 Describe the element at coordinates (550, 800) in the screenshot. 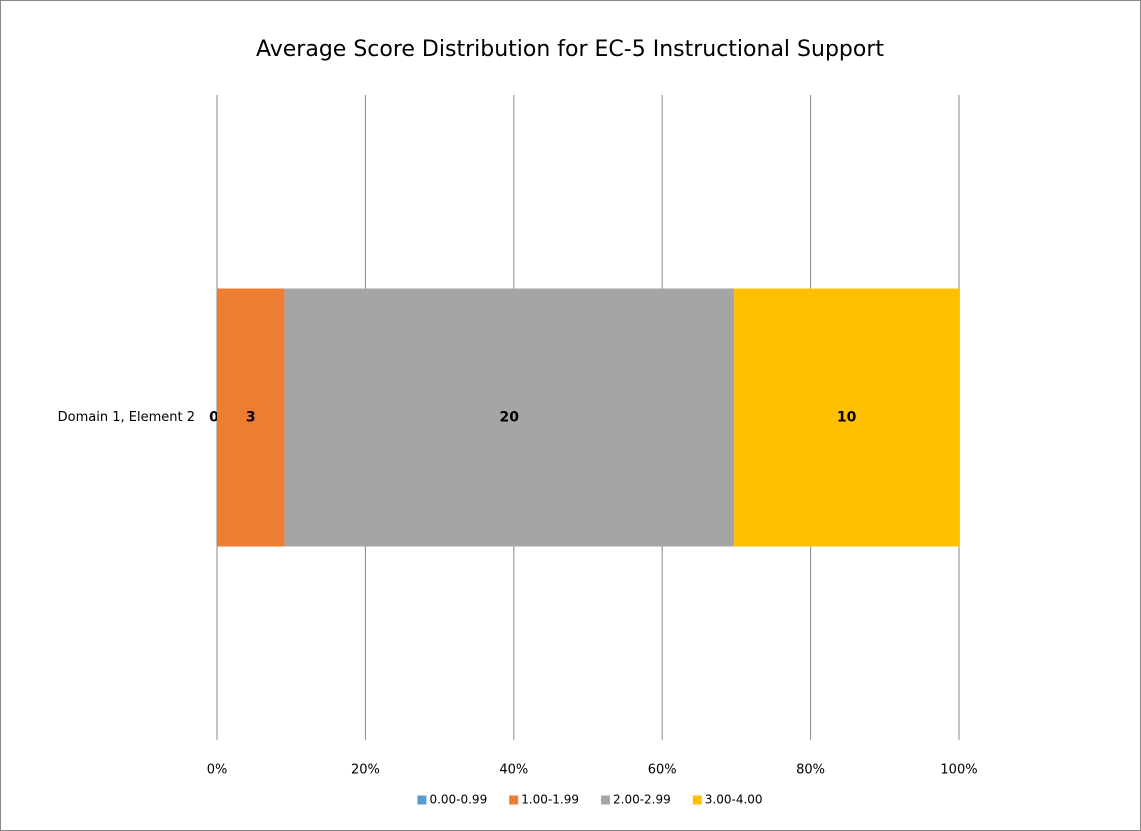

I see `legend-label: 1.00-1.99` at that location.